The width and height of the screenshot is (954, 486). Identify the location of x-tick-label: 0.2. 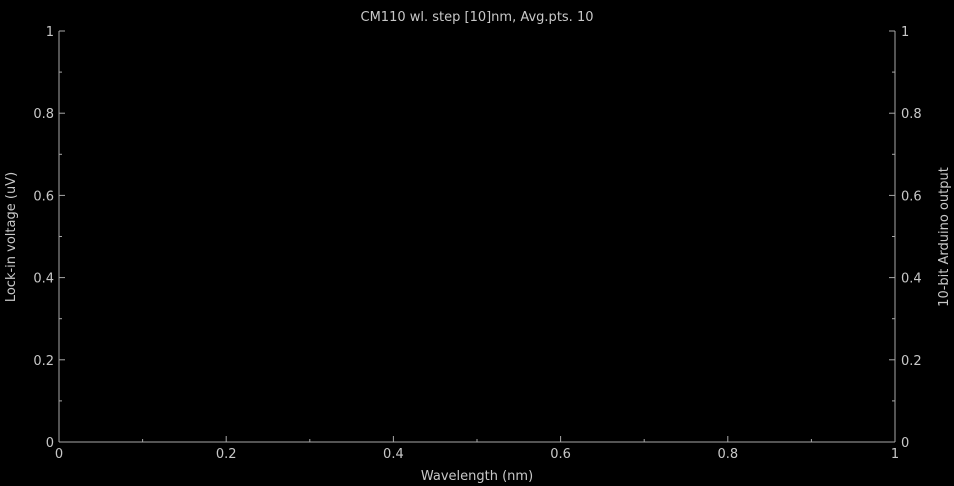
(226, 454).